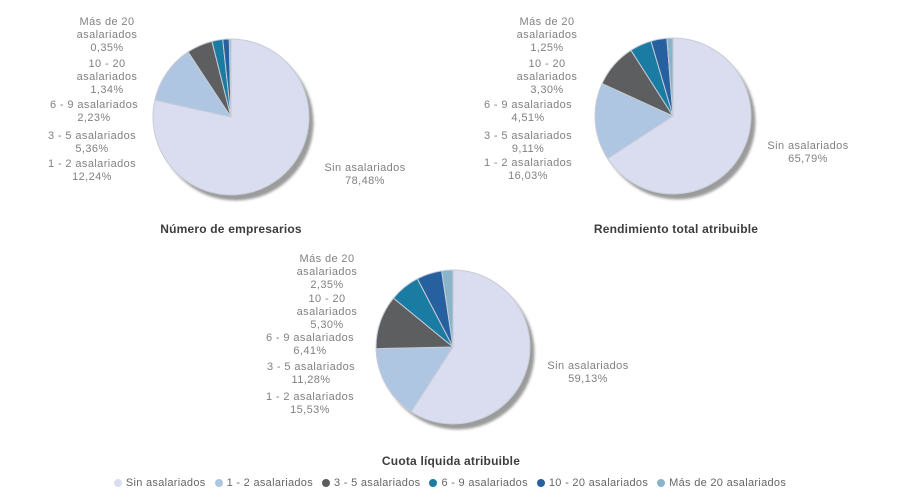 The width and height of the screenshot is (900, 500). What do you see at coordinates (808, 152) in the screenshot?
I see `slice-label-sin-asalariados: Sin asalariados 65,79%` at bounding box center [808, 152].